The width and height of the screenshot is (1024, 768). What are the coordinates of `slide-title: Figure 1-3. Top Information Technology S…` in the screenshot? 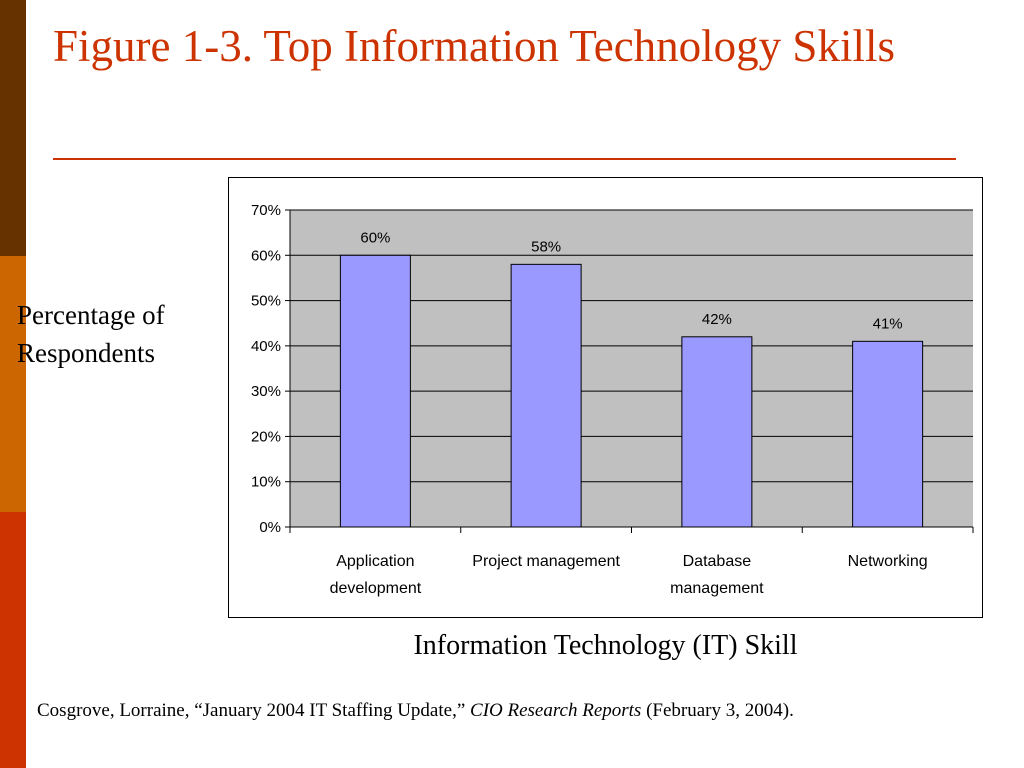 It's located at (474, 46).